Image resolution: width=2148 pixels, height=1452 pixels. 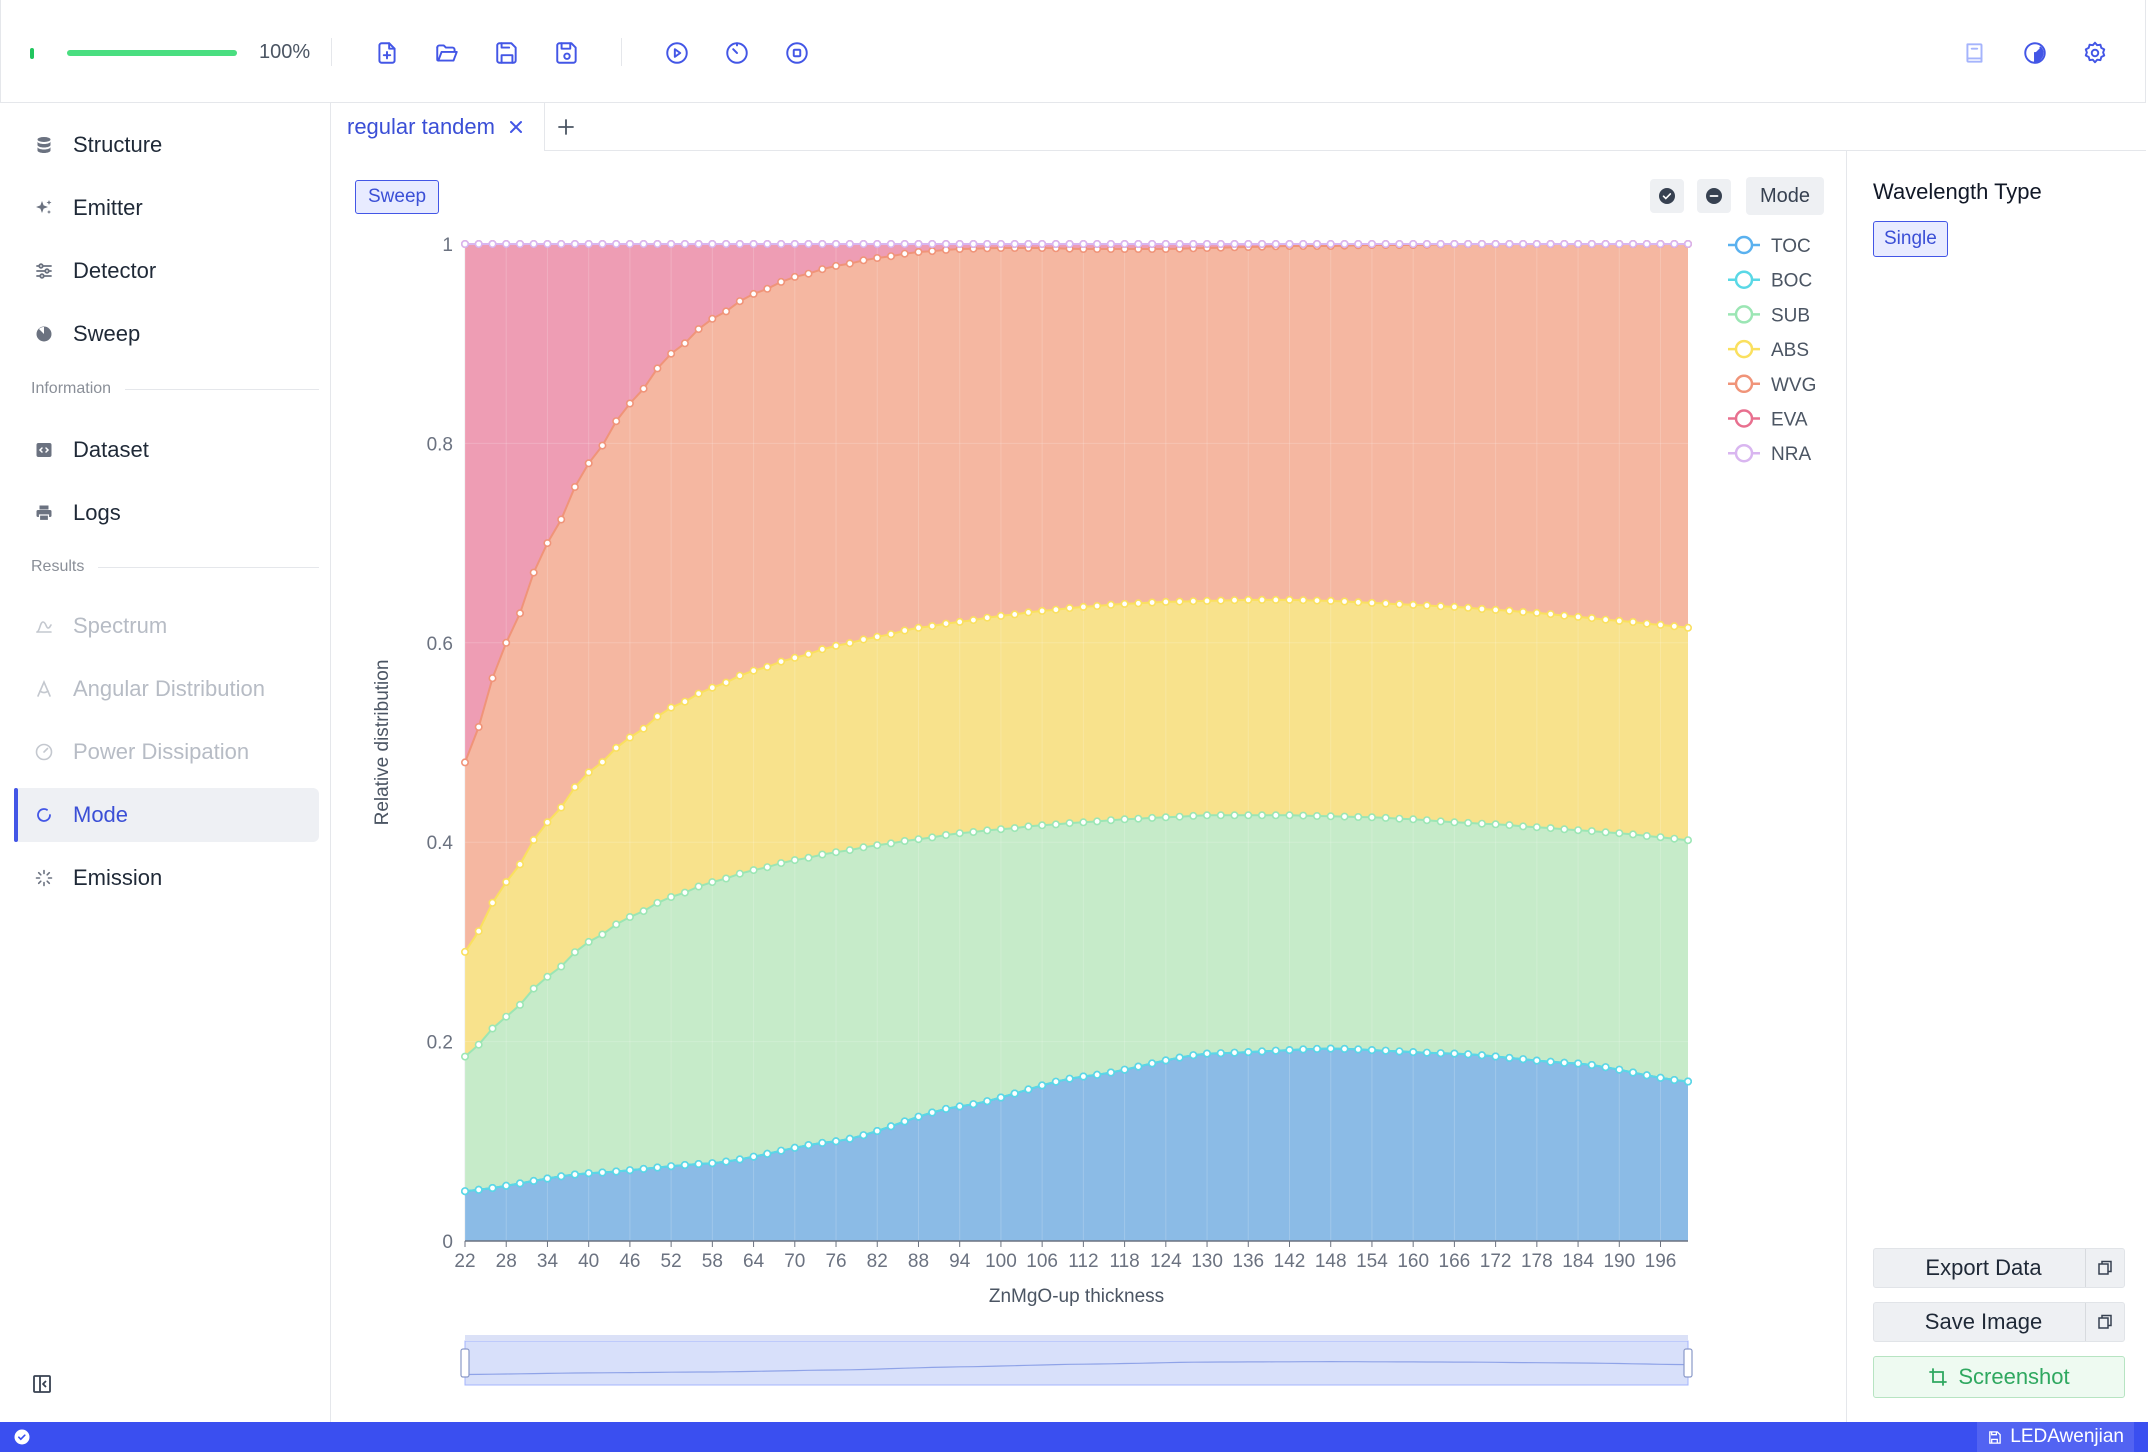 I want to click on single-wavelength-button: Single, so click(x=1910, y=239).